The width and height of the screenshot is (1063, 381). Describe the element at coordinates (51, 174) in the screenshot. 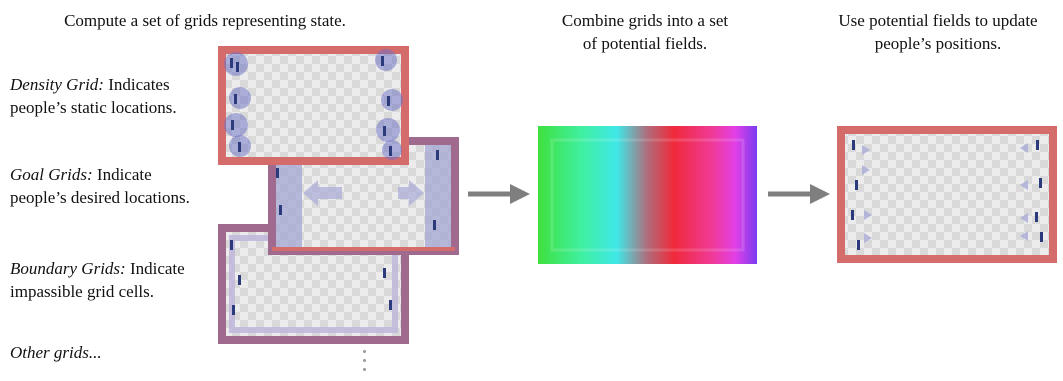

I see `goal-grid-term: Goal Grids:` at that location.